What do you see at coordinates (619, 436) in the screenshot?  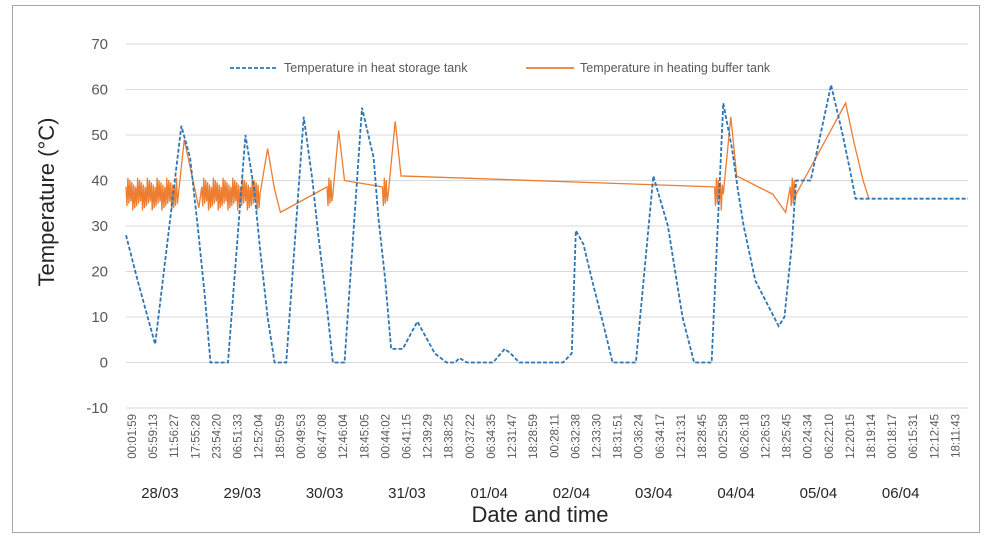 I see `x-tick-label: 18:31:51` at bounding box center [619, 436].